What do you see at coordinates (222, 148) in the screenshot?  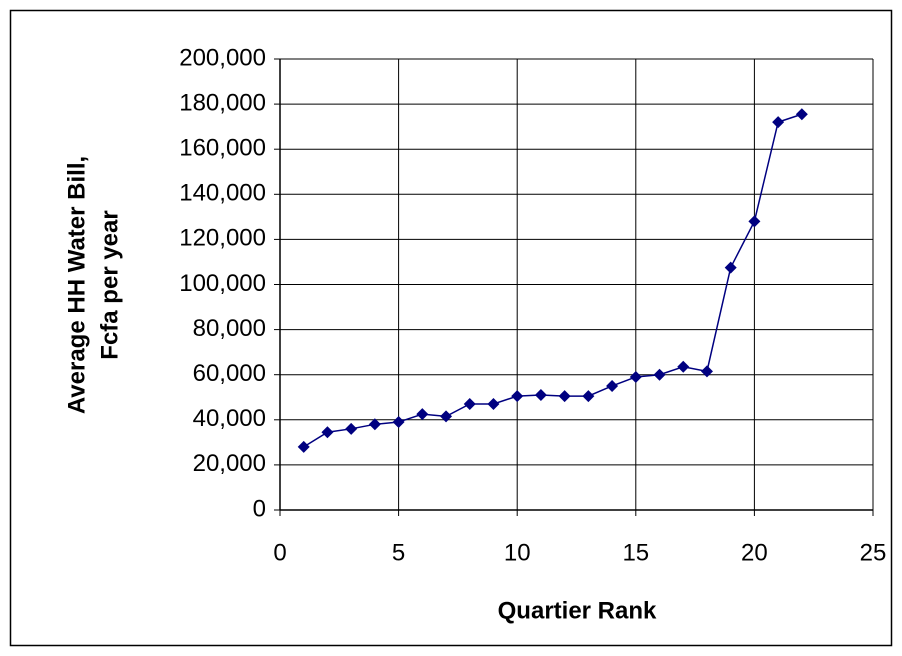 I see `y-tick-label: 160,000` at bounding box center [222, 148].